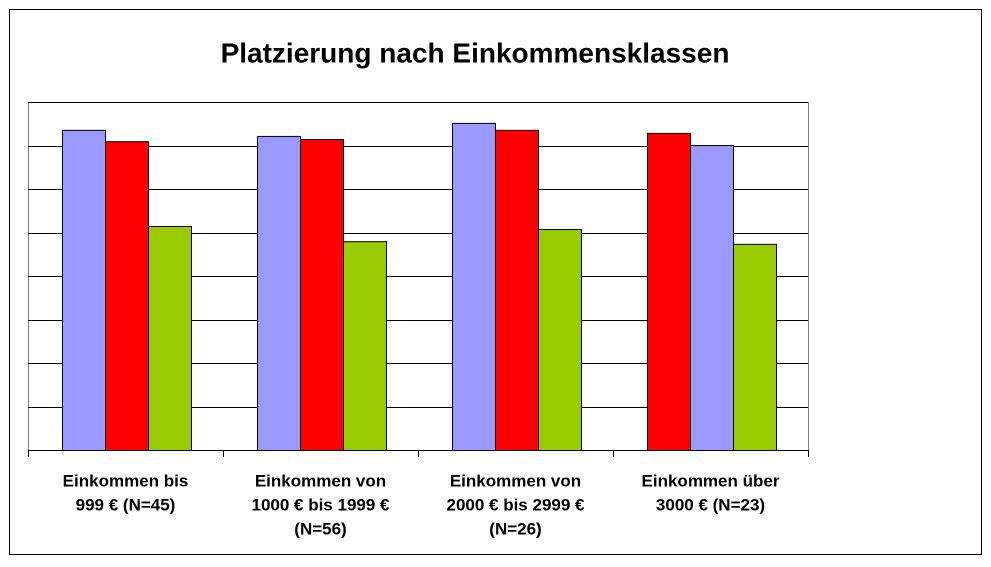 This screenshot has width=991, height=567. What do you see at coordinates (475, 52) in the screenshot?
I see `chart-title: Platzierung nach Einkommensklassen` at bounding box center [475, 52].